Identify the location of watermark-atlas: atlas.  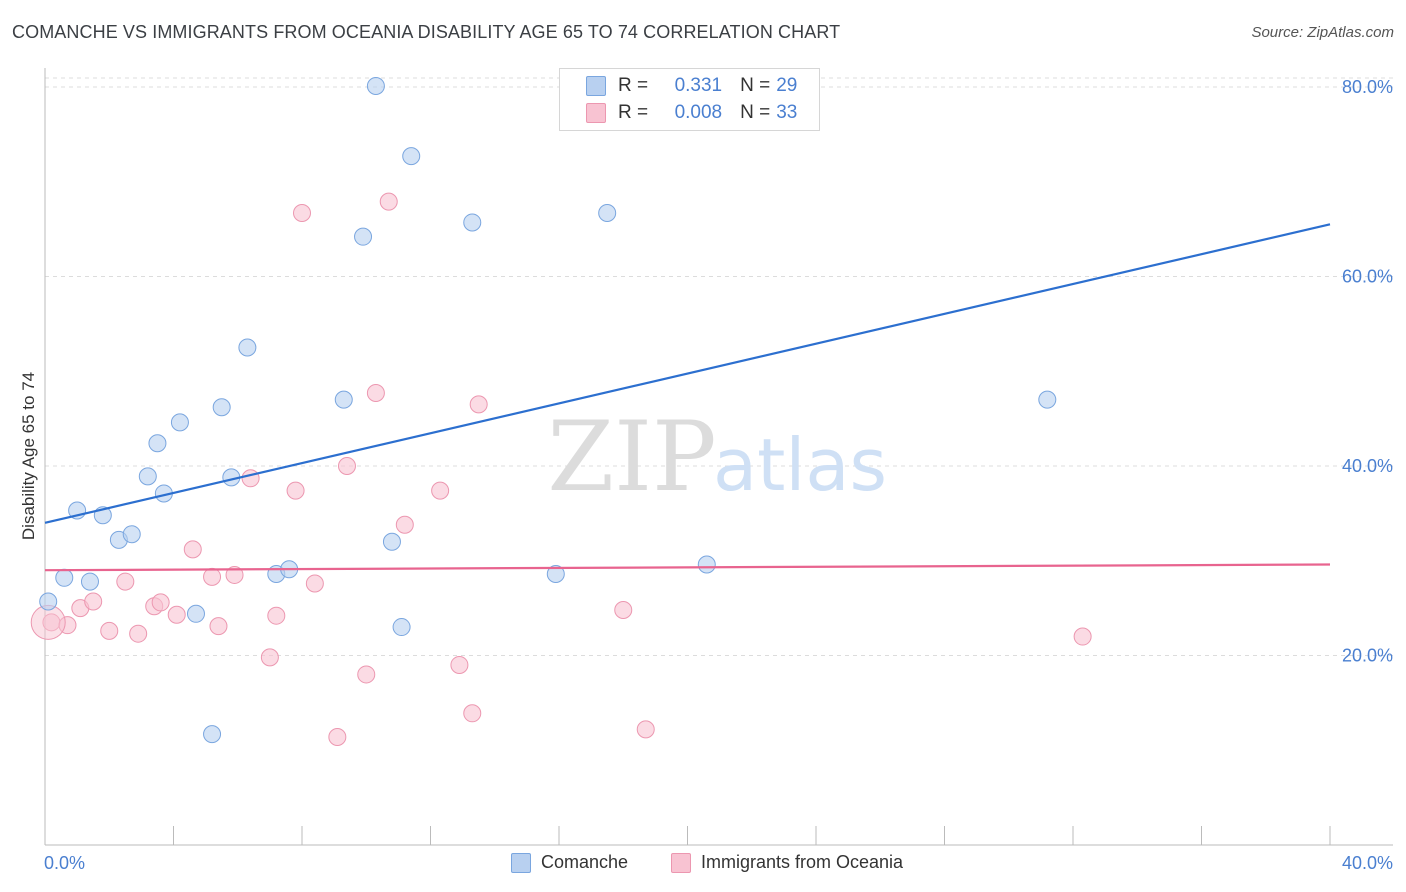
(800, 465).